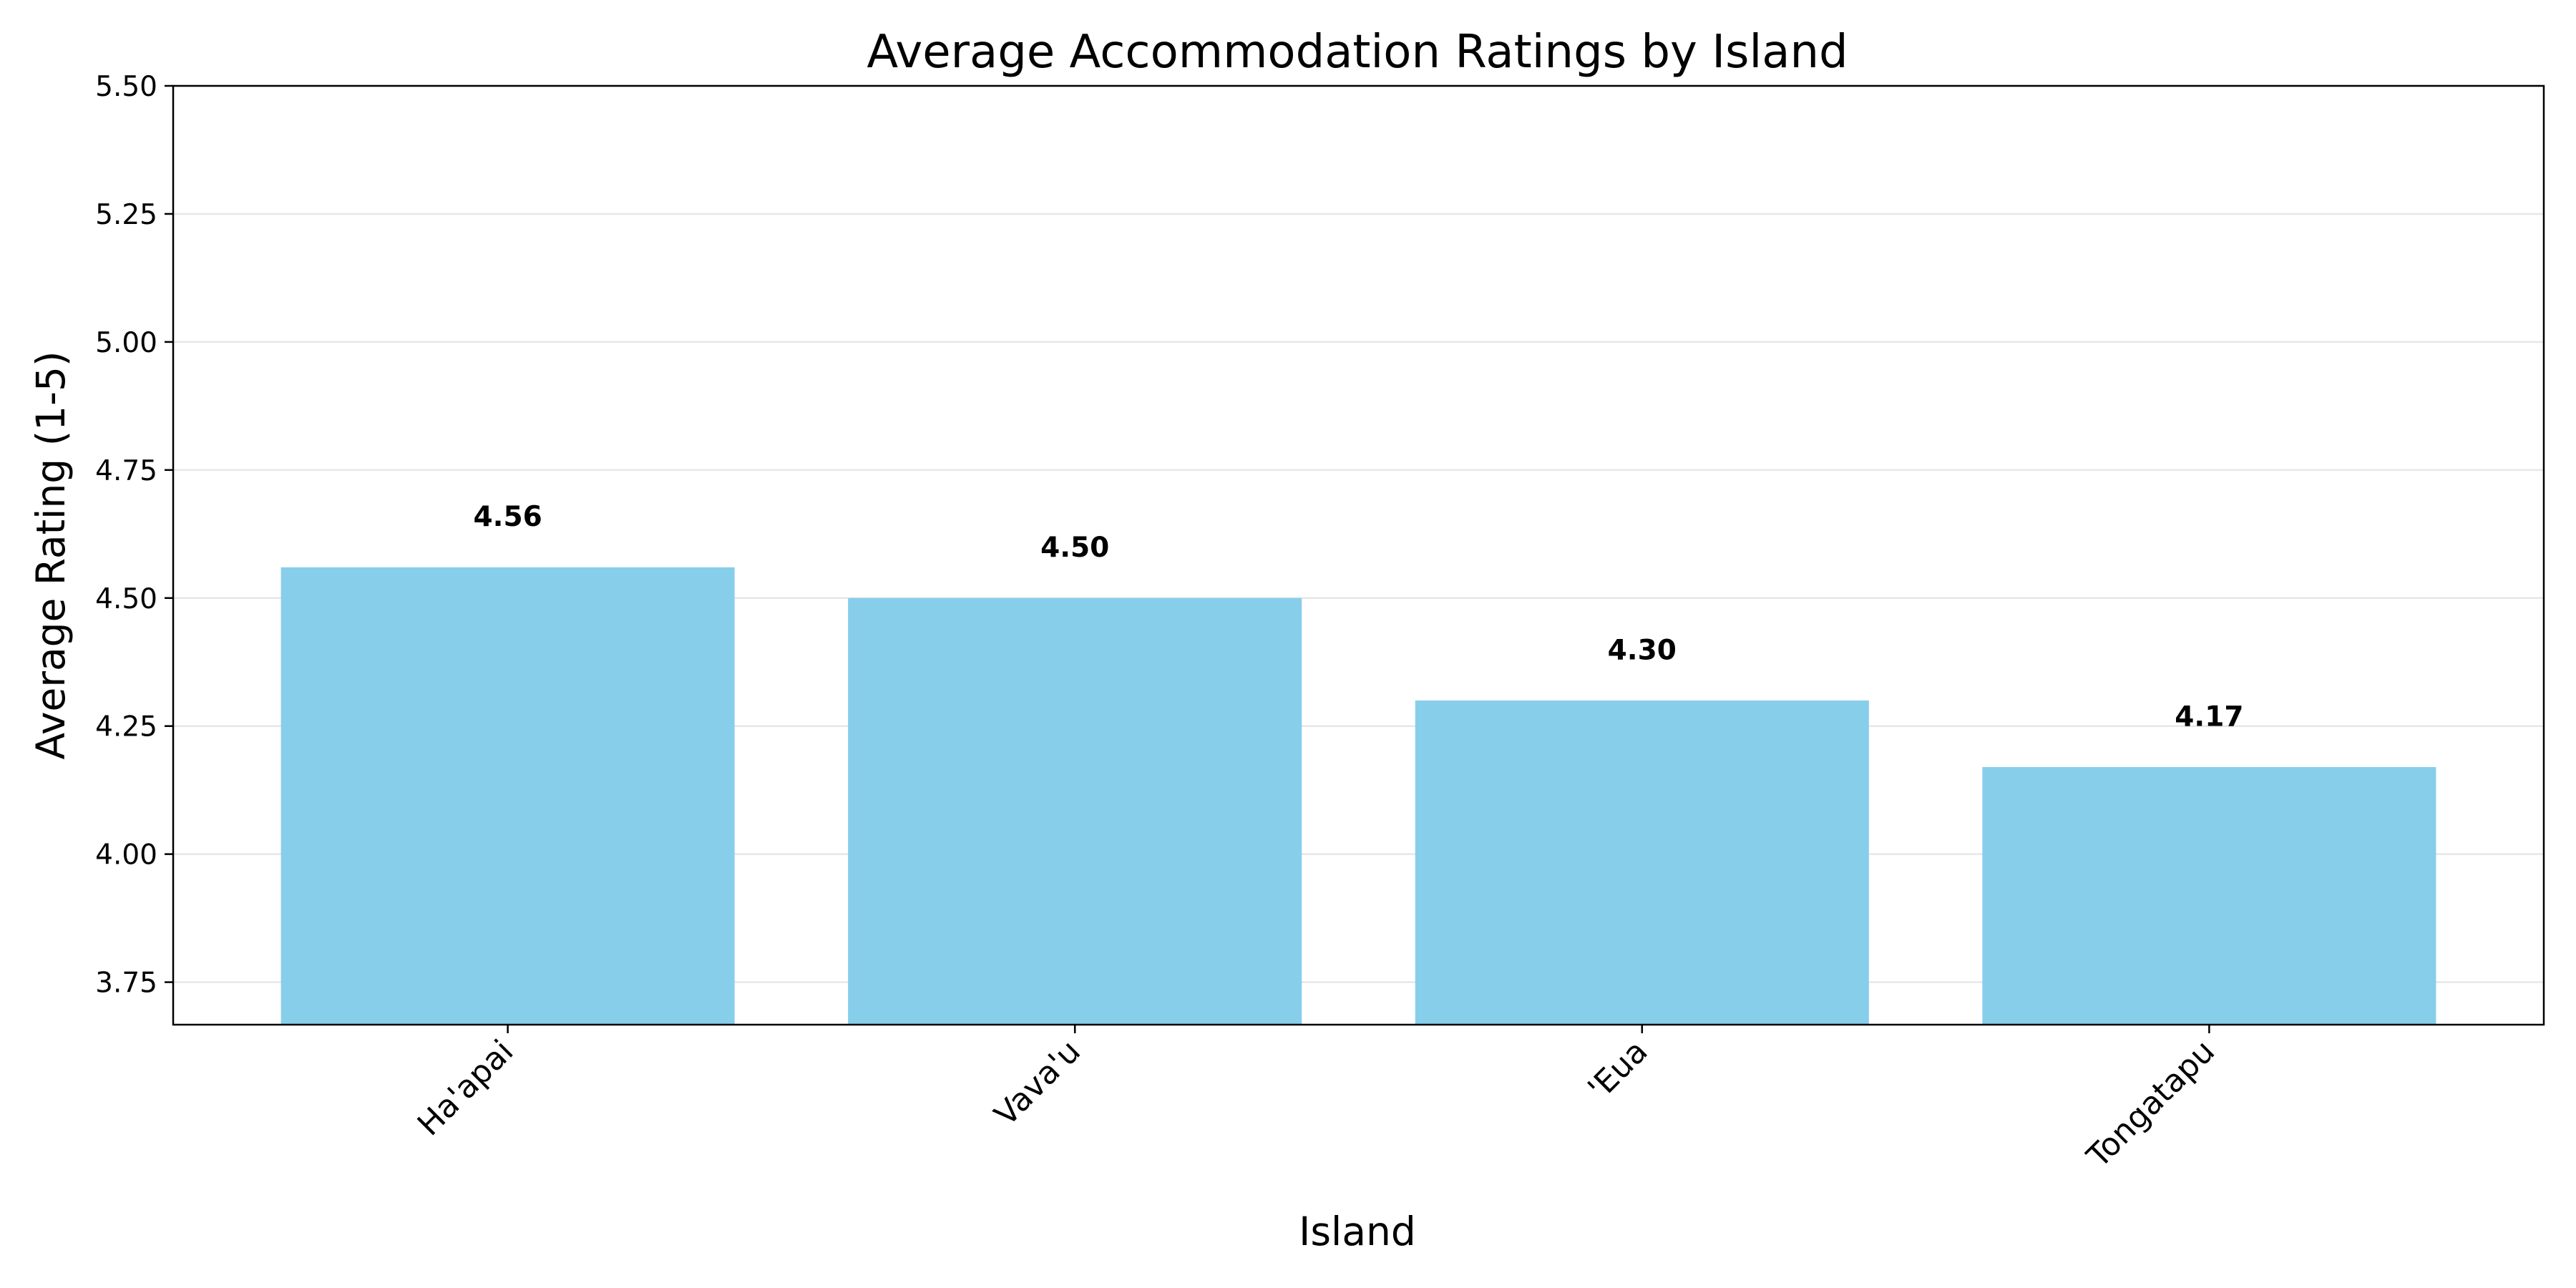 This screenshot has height=1288, width=2576. What do you see at coordinates (1037, 1083) in the screenshot?
I see `x-tick-label: Vava'u` at bounding box center [1037, 1083].